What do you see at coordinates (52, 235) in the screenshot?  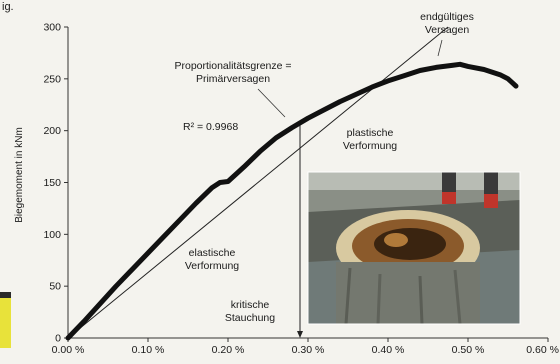 I see `y-tick-label: 100` at bounding box center [52, 235].